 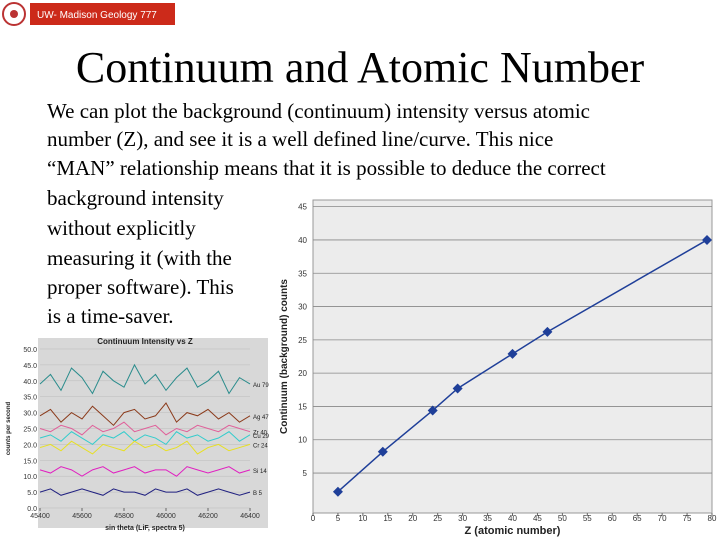 What do you see at coordinates (513, 531) in the screenshot?
I see `x-axis-label: Z (atomic number)` at bounding box center [513, 531].